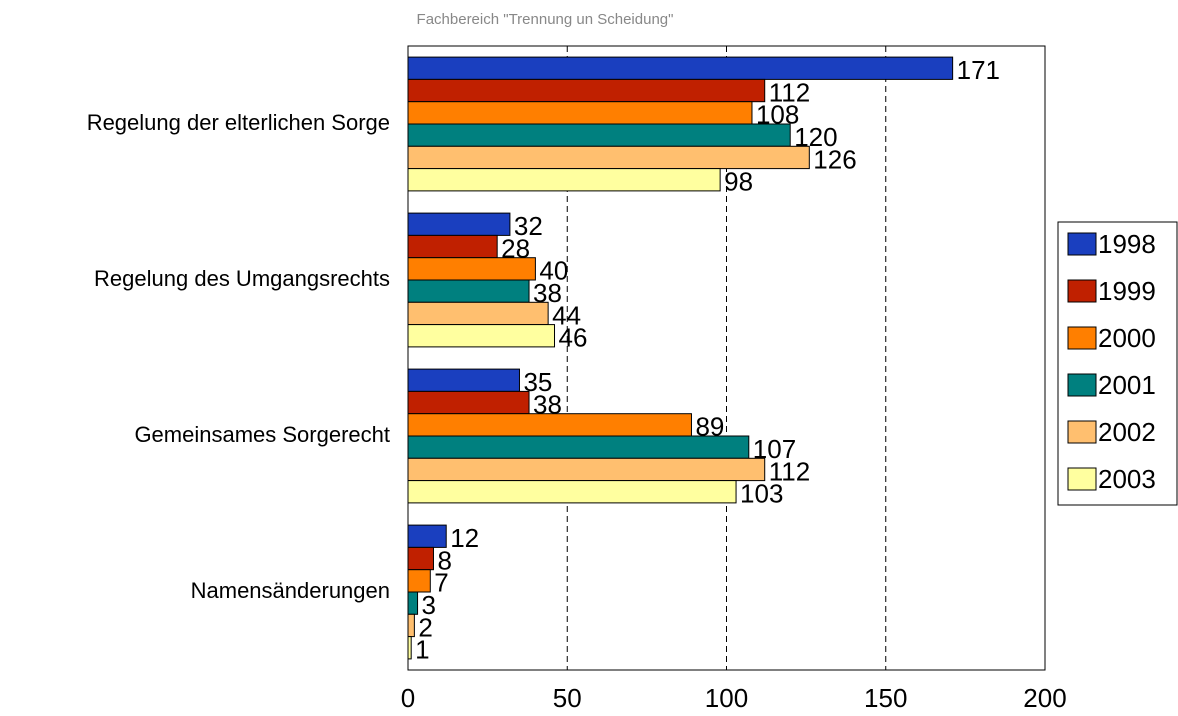  Describe the element at coordinates (545, 19) in the screenshot. I see `chart-title: Fachbereich "Trennung un Scheidung"` at that location.